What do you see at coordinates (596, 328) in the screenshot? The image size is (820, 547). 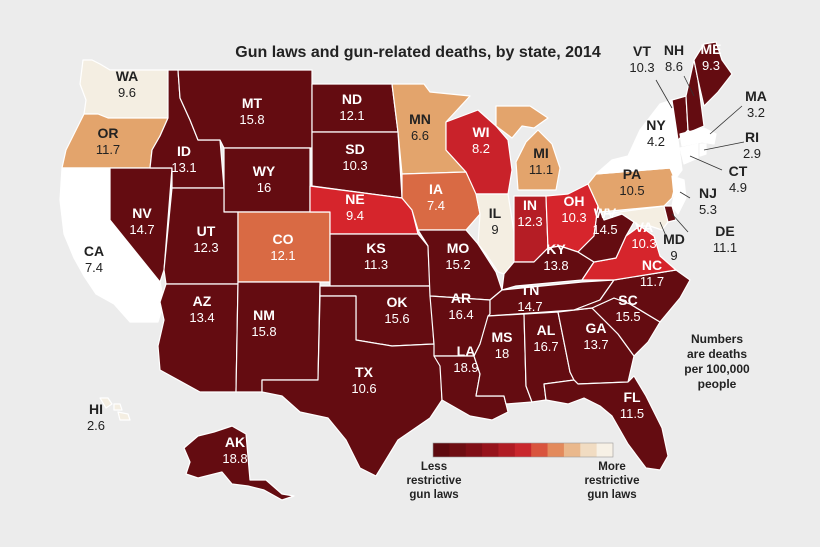 I see `state-ga-code: GA` at bounding box center [596, 328].